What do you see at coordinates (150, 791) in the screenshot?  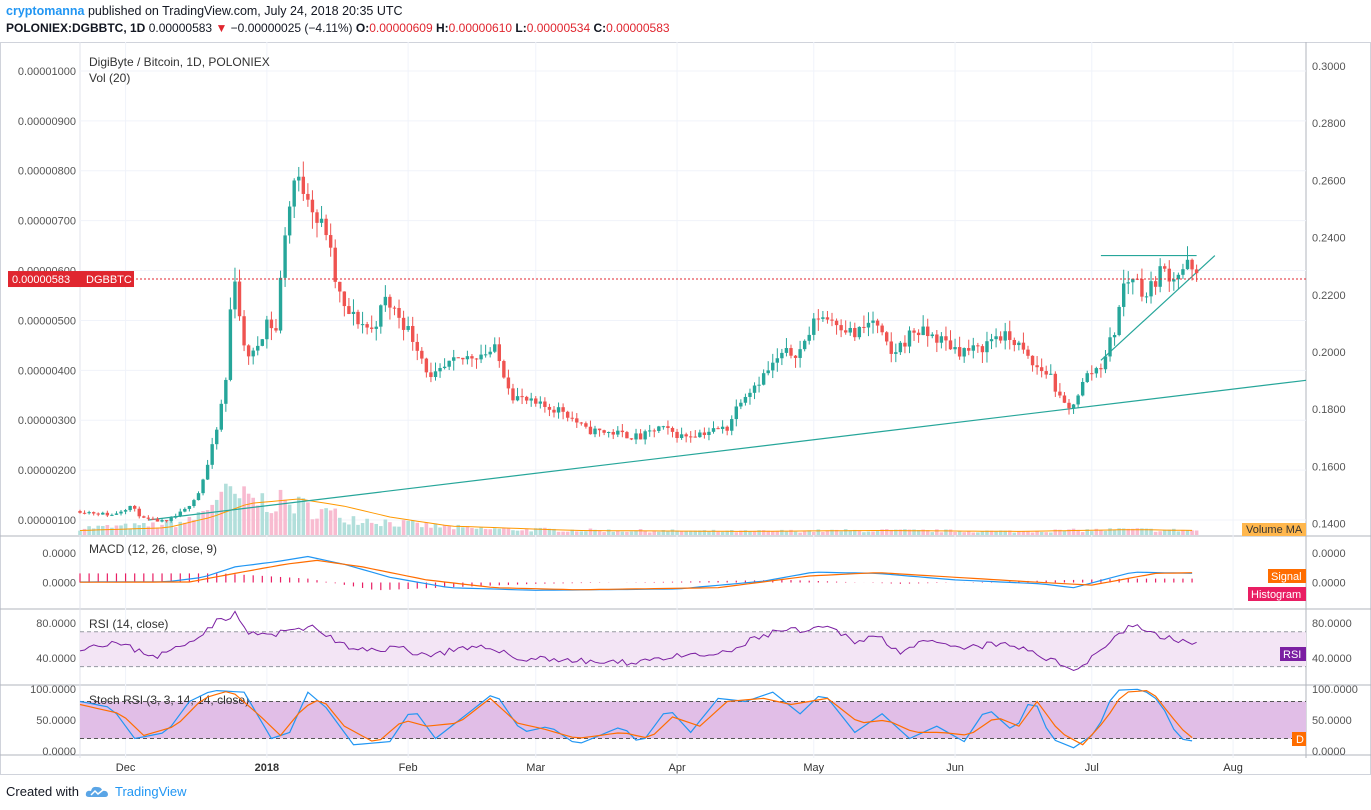 I see `tradingview-link: TradingView` at bounding box center [150, 791].